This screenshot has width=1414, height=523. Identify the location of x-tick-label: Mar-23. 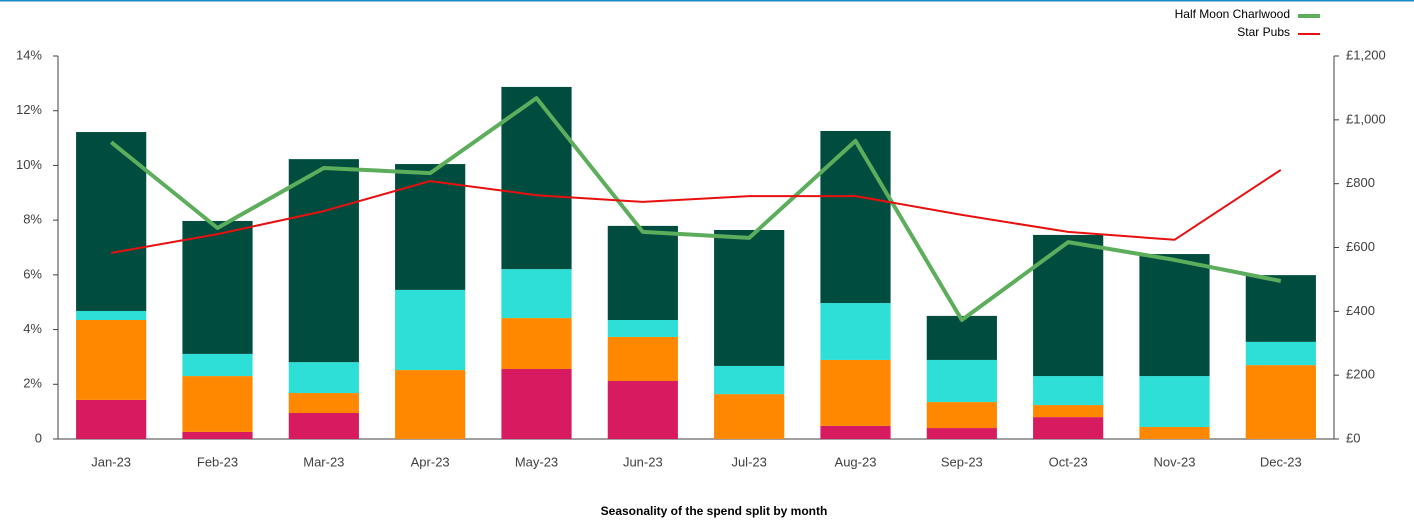
(323, 461).